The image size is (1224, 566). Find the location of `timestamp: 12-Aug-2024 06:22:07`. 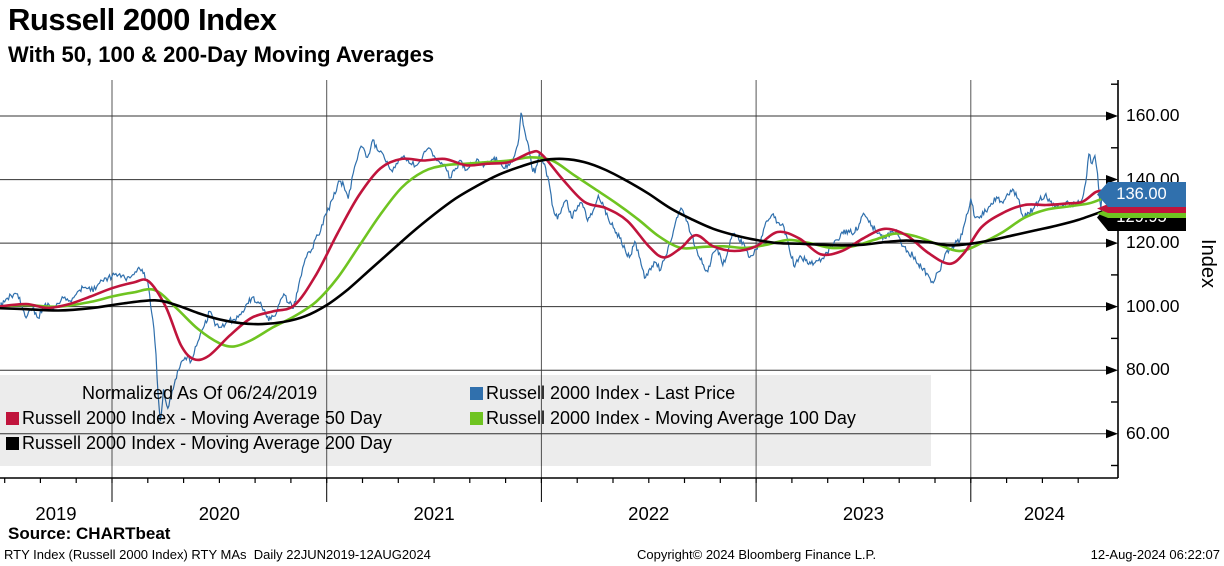

timestamp: 12-Aug-2024 06:22:07 is located at coordinates (1155, 554).